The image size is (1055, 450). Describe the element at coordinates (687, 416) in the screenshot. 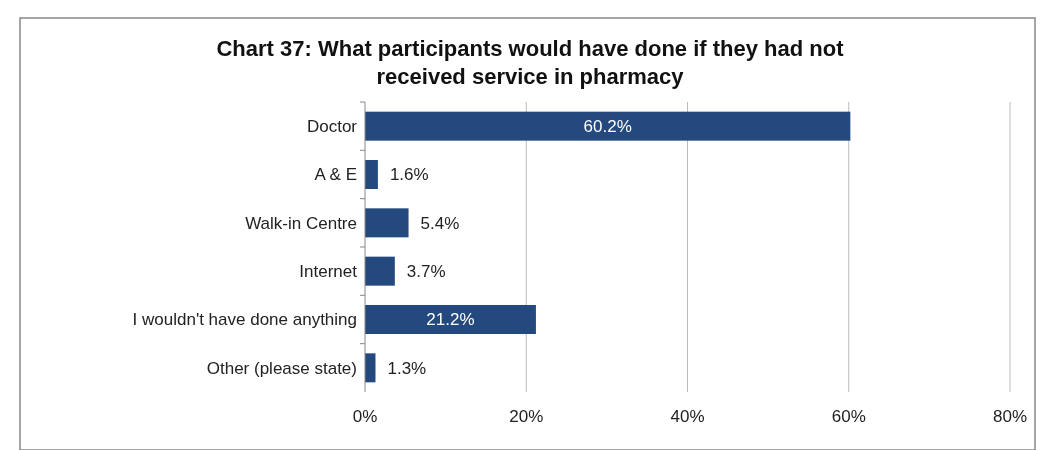

I see `x-tick-label: 40%` at that location.